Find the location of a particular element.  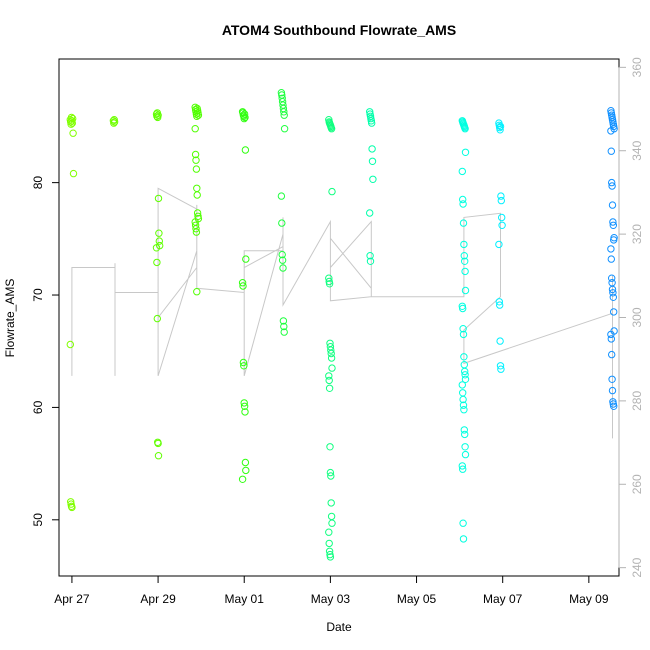

y-axis-label: Flowrate_AMS is located at coordinates (10, 318).